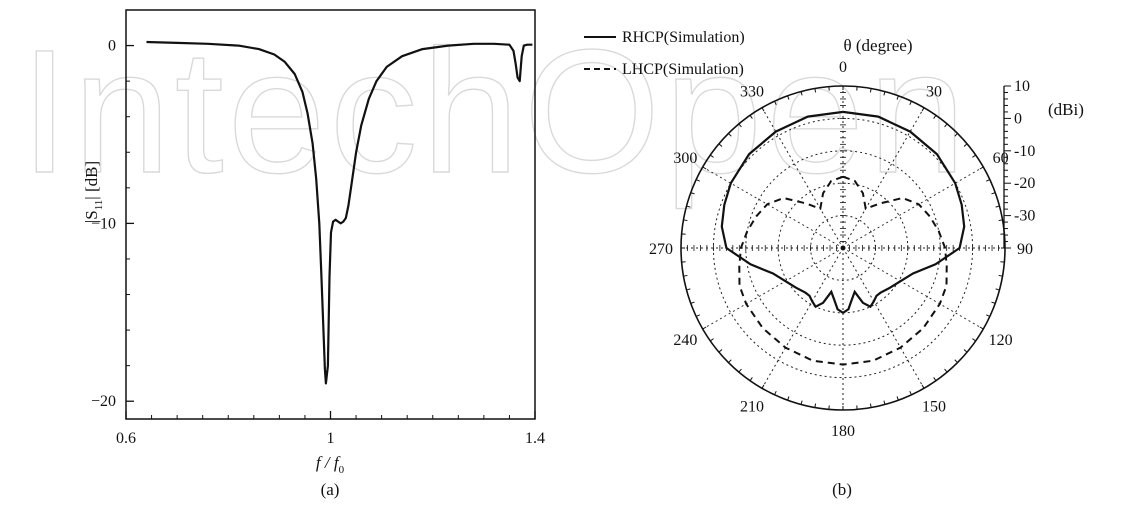  What do you see at coordinates (842, 489) in the screenshot?
I see `panel-b-label: (b)` at bounding box center [842, 489].